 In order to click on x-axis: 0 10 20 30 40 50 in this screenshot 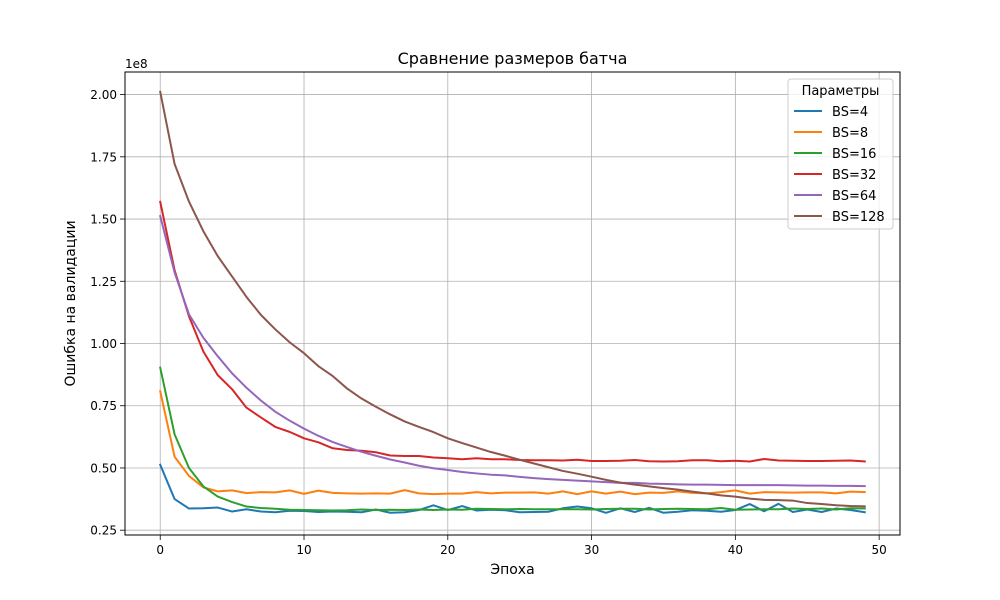, I will do `click(521, 546)`.